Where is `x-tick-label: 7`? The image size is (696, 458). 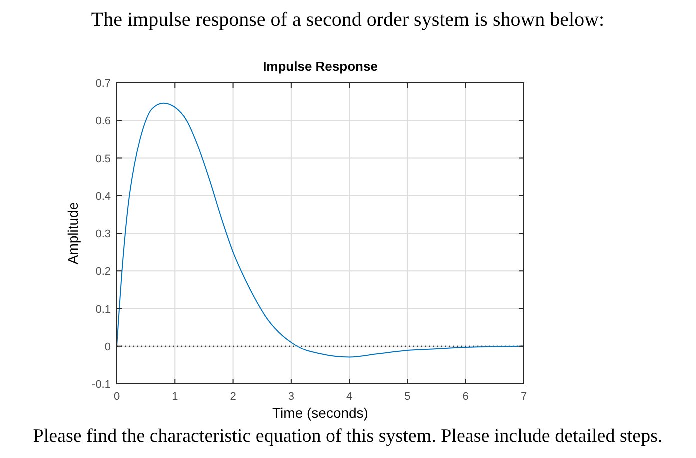
x-tick-label: 7 is located at coordinates (524, 397).